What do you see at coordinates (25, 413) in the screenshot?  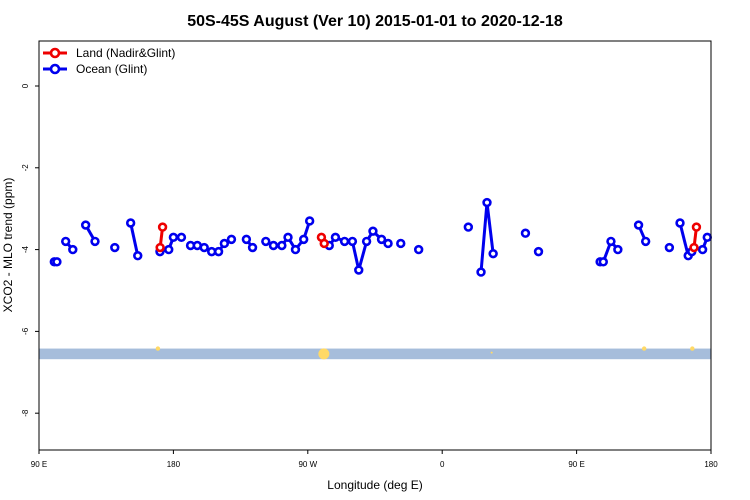 I see `y-tick-label-4: -8` at bounding box center [25, 413].